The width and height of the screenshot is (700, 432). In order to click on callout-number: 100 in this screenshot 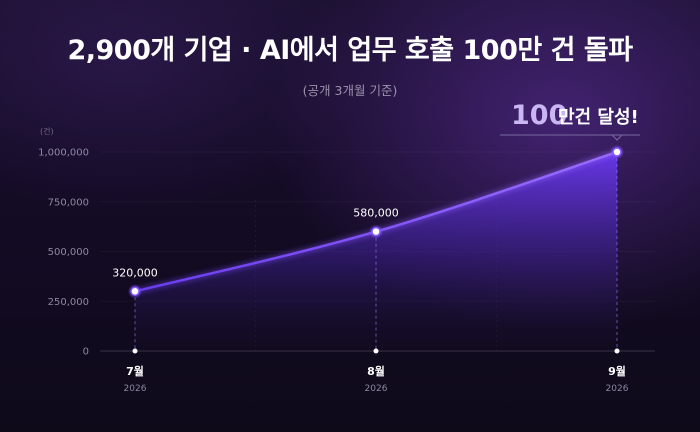, I will do `click(539, 115)`.